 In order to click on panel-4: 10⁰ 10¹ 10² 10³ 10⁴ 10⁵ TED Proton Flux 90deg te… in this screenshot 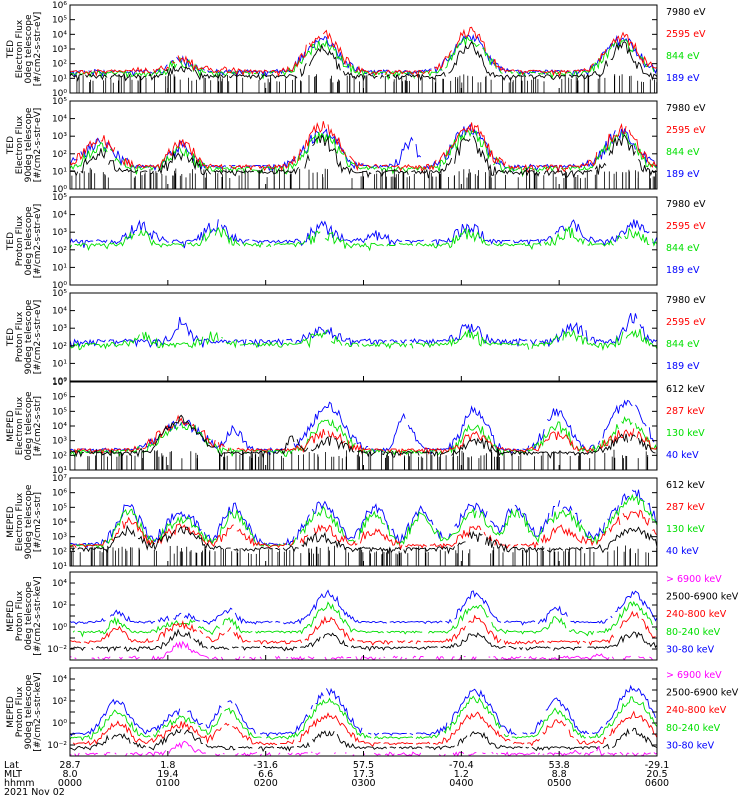, I will do `click(356, 338)`.